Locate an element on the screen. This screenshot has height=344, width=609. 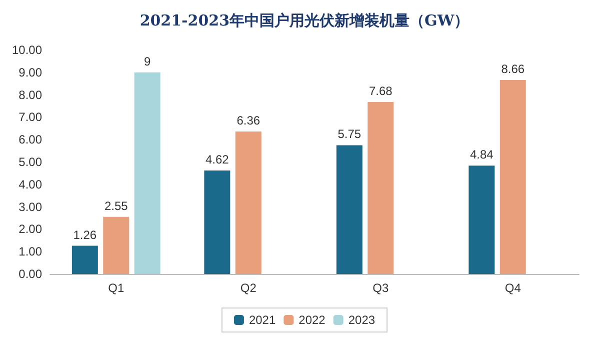
y-tick-label: 8.00 is located at coordinates (30, 95).